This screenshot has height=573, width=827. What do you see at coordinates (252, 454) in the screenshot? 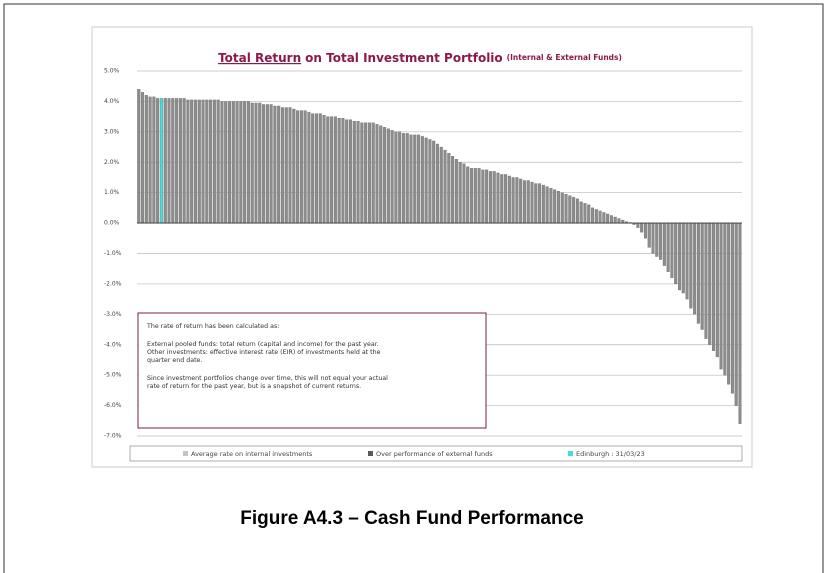
I see `legend-label: Average rate on internal investments` at bounding box center [252, 454].